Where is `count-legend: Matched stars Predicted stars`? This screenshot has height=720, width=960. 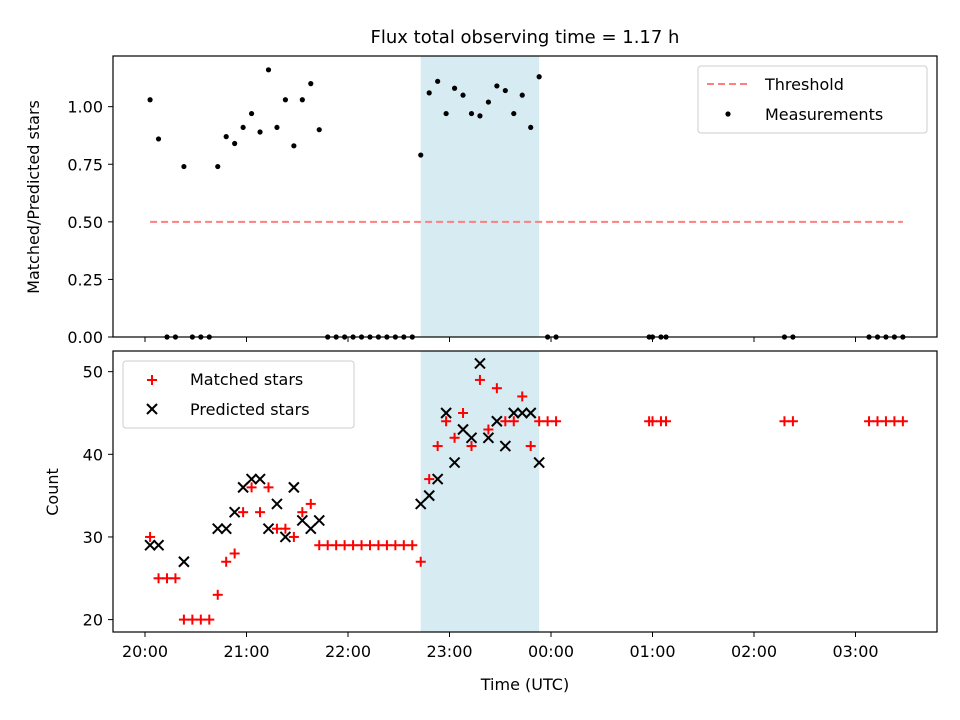
count-legend: Matched stars Predicted stars is located at coordinates (238, 394).